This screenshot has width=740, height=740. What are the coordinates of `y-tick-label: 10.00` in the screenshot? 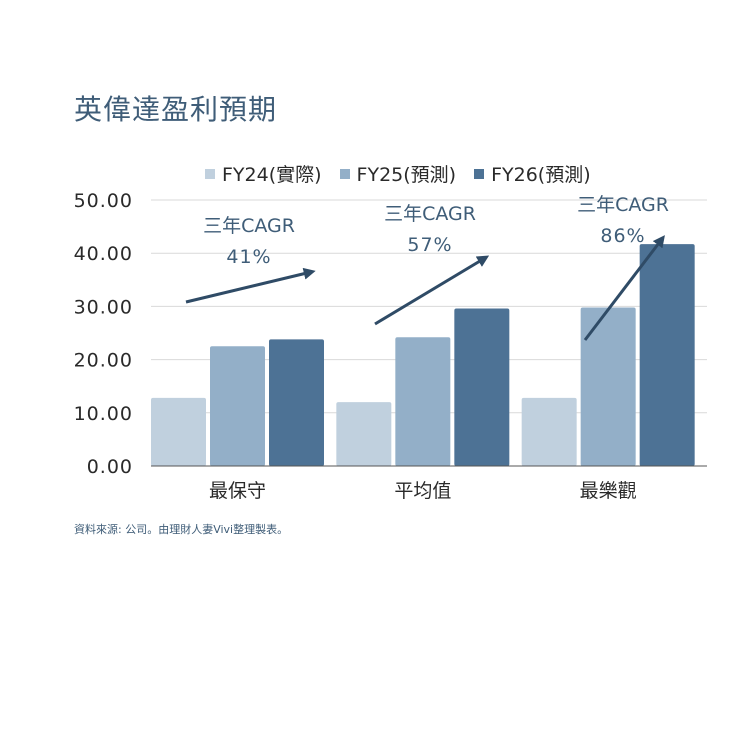 It's located at (103, 414).